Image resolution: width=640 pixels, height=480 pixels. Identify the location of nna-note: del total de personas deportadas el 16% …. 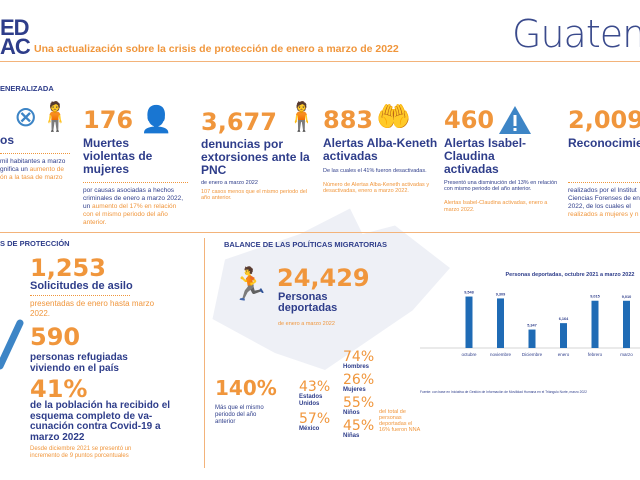
(400, 421).